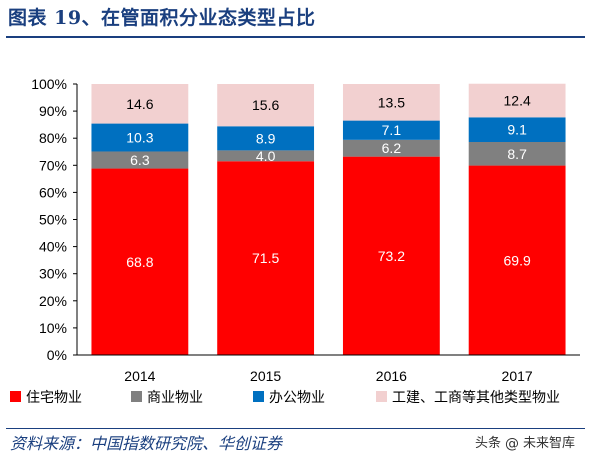 This screenshot has height=464, width=591. I want to click on data-label: 14.6, so click(139, 104).